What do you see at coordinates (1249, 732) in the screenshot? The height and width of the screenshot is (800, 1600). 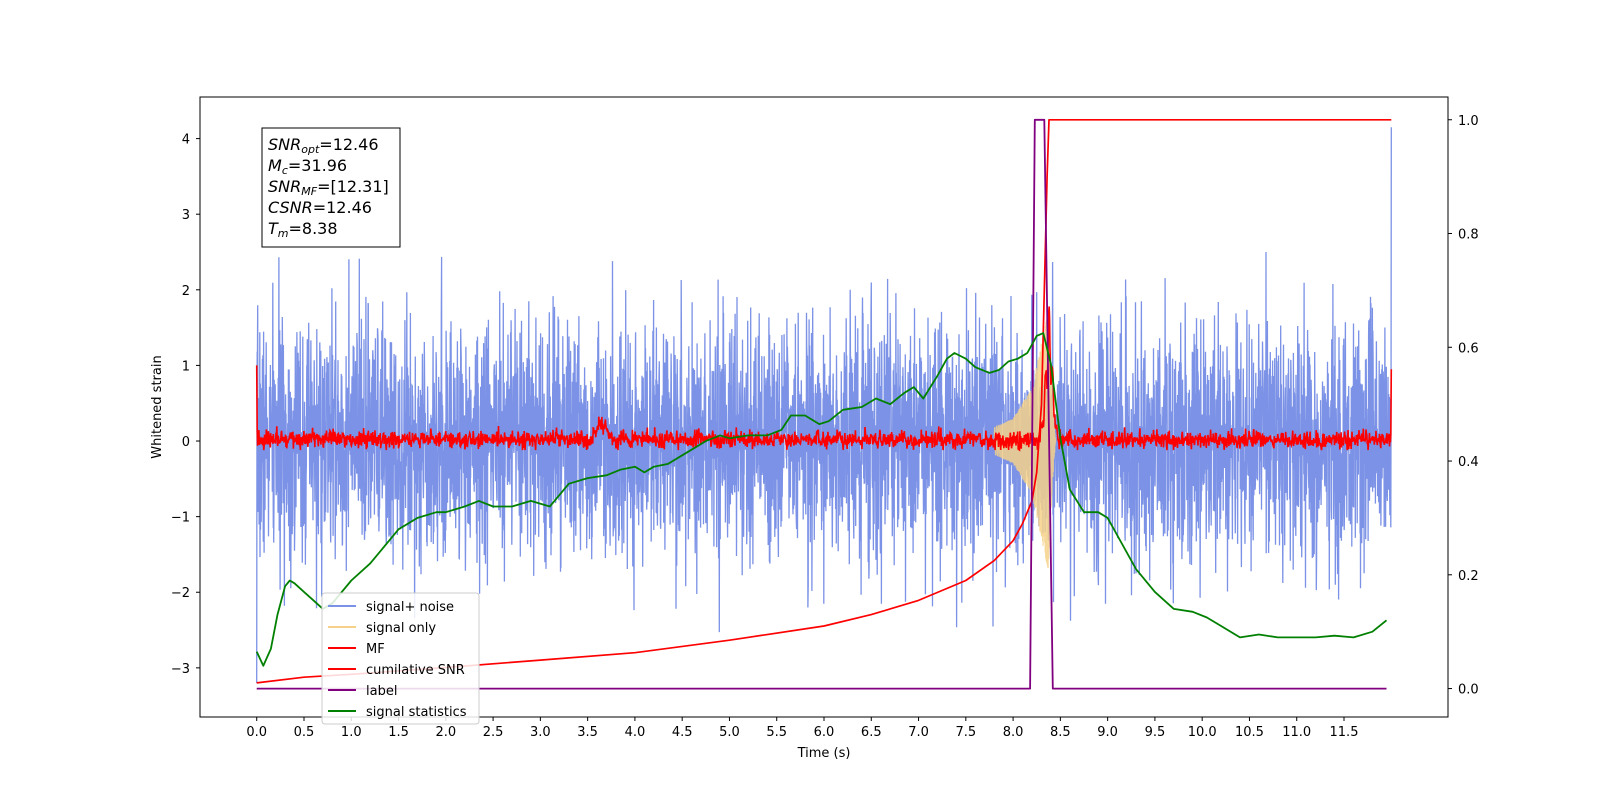 I see `x-tick-label: 10.5` at bounding box center [1249, 732].